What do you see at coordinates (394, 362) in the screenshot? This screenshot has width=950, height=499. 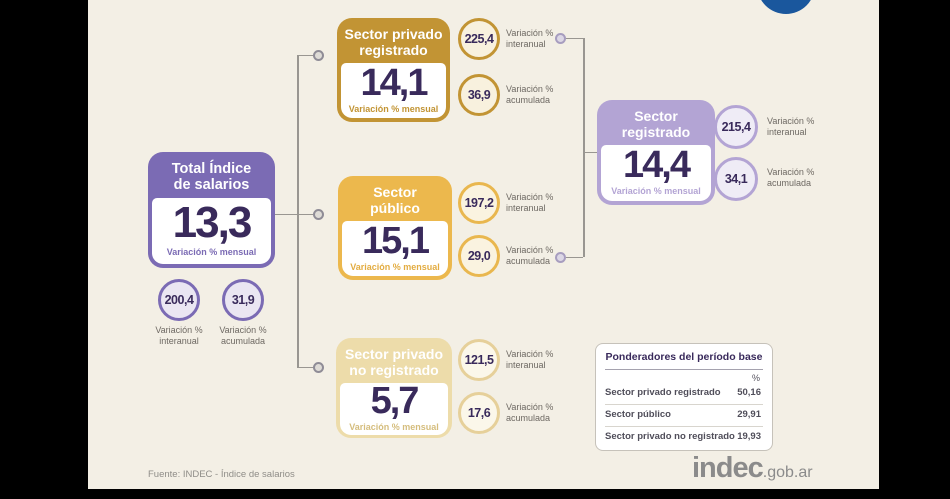 I see `card-title: Sector privado no registrado` at bounding box center [394, 362].